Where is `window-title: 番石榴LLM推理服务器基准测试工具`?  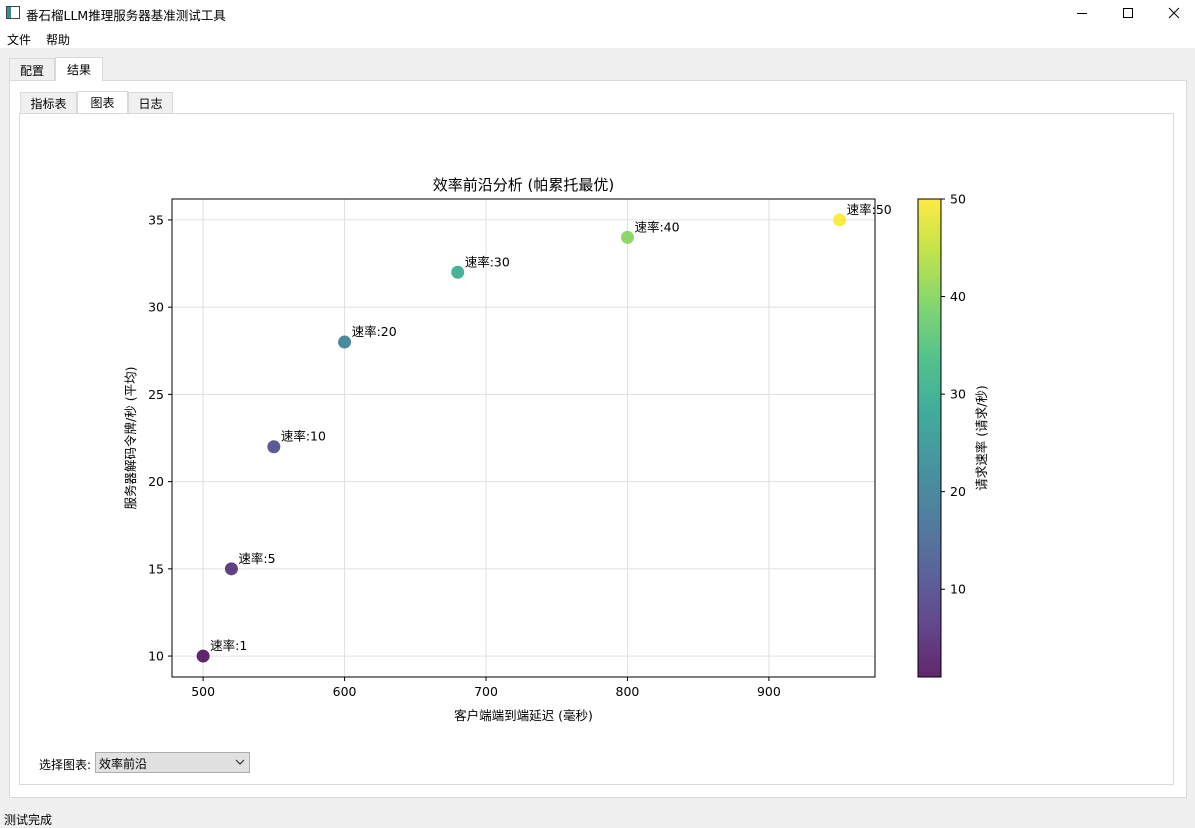 window-title: 番石榴LLM推理服务器基准测试工具 is located at coordinates (126, 15).